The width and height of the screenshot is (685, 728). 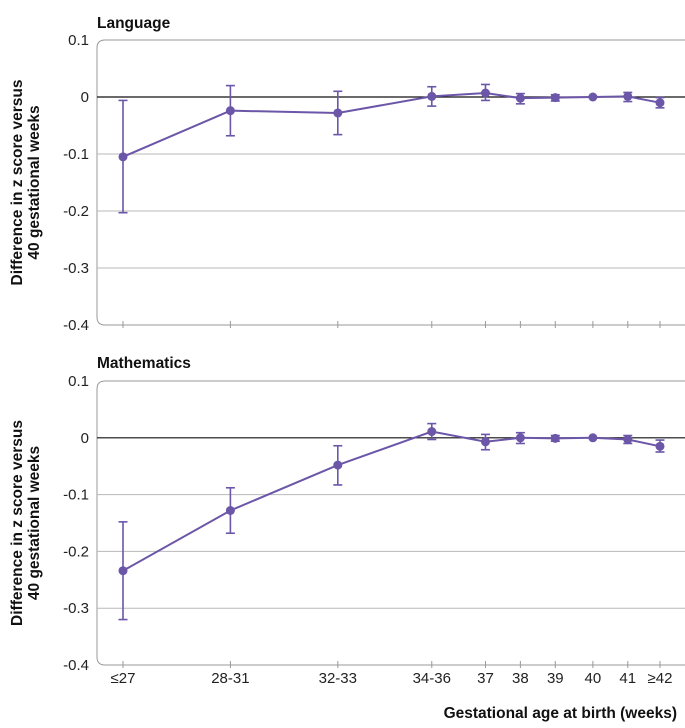 What do you see at coordinates (230, 678) in the screenshot?
I see `x-tick-label: 28-31` at bounding box center [230, 678].